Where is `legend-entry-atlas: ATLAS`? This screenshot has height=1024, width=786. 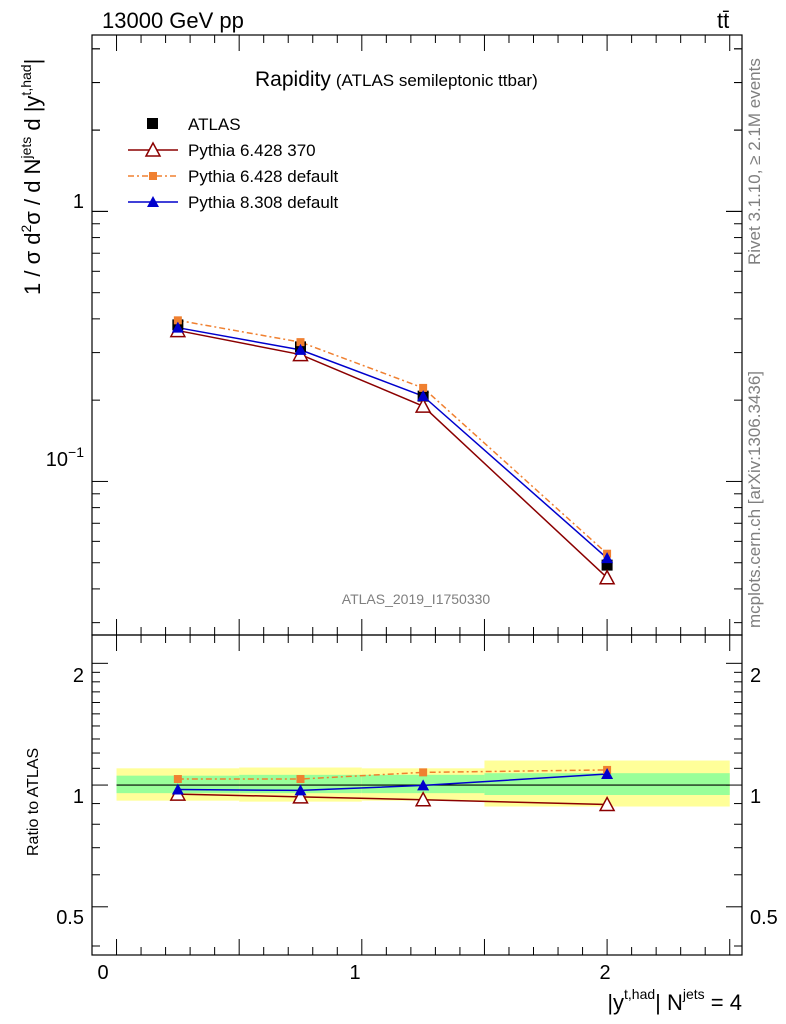
legend-entry-atlas: ATLAS is located at coordinates (194, 124).